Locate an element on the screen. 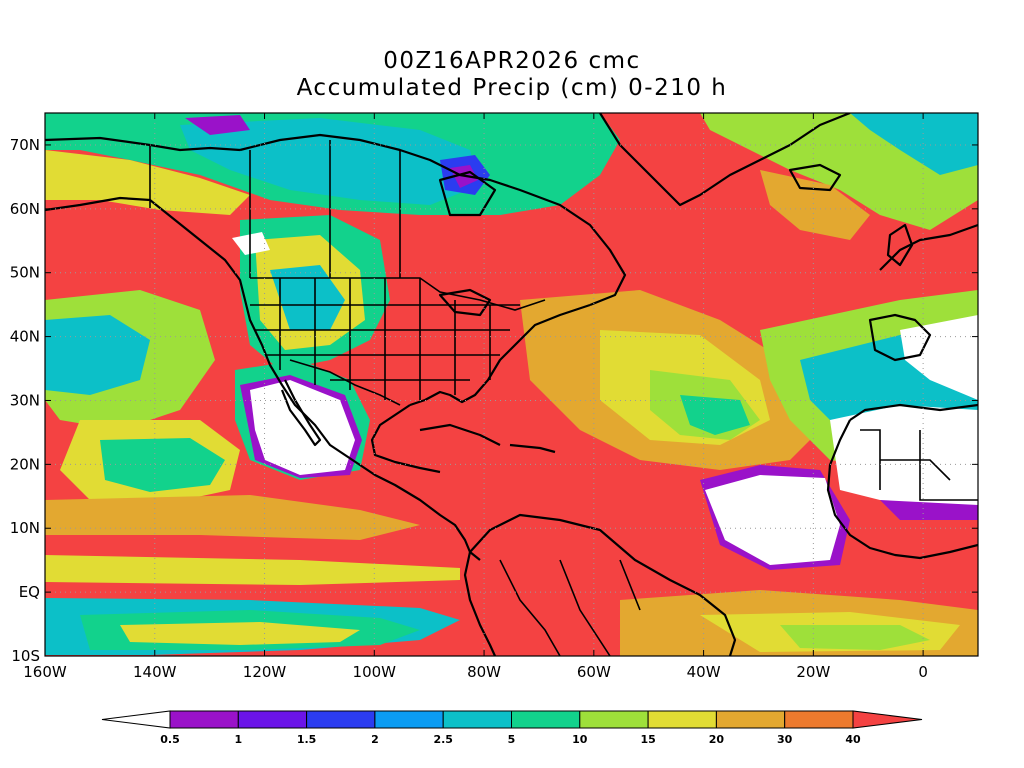 Image resolution: width=1024 pixels, height=768 pixels. coast-iberia is located at coordinates (900, 337).